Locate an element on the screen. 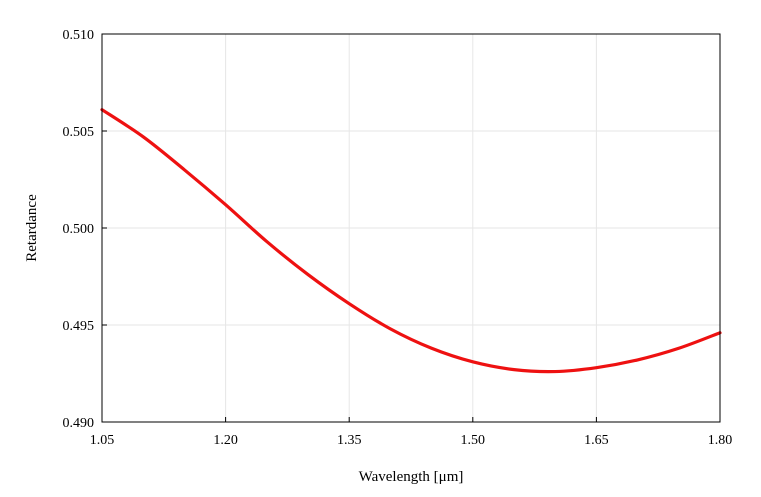 Image resolution: width=761 pixels, height=497 pixels. y-tick-label: 0.505 is located at coordinates (79, 132).